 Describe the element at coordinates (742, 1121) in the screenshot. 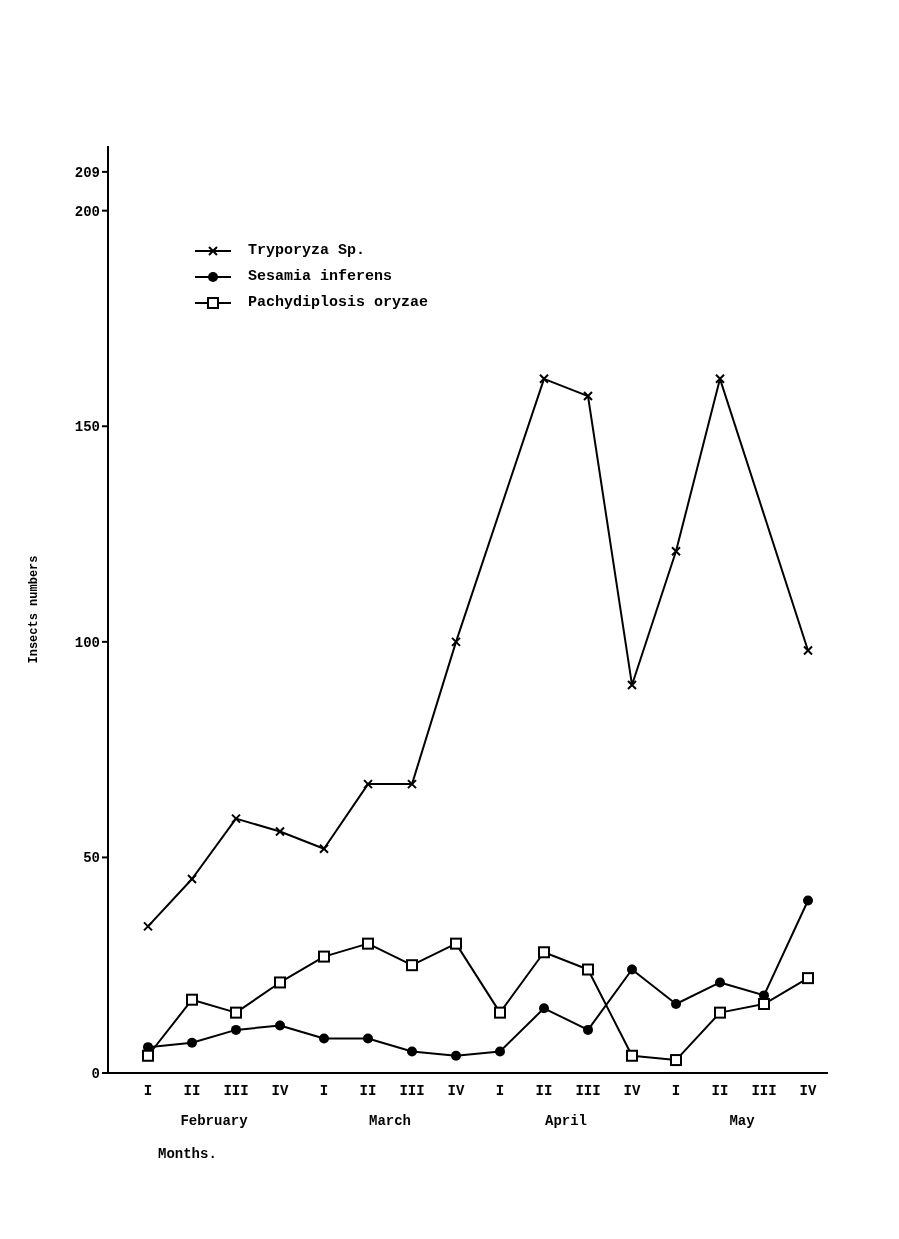

I see `text: May` at that location.